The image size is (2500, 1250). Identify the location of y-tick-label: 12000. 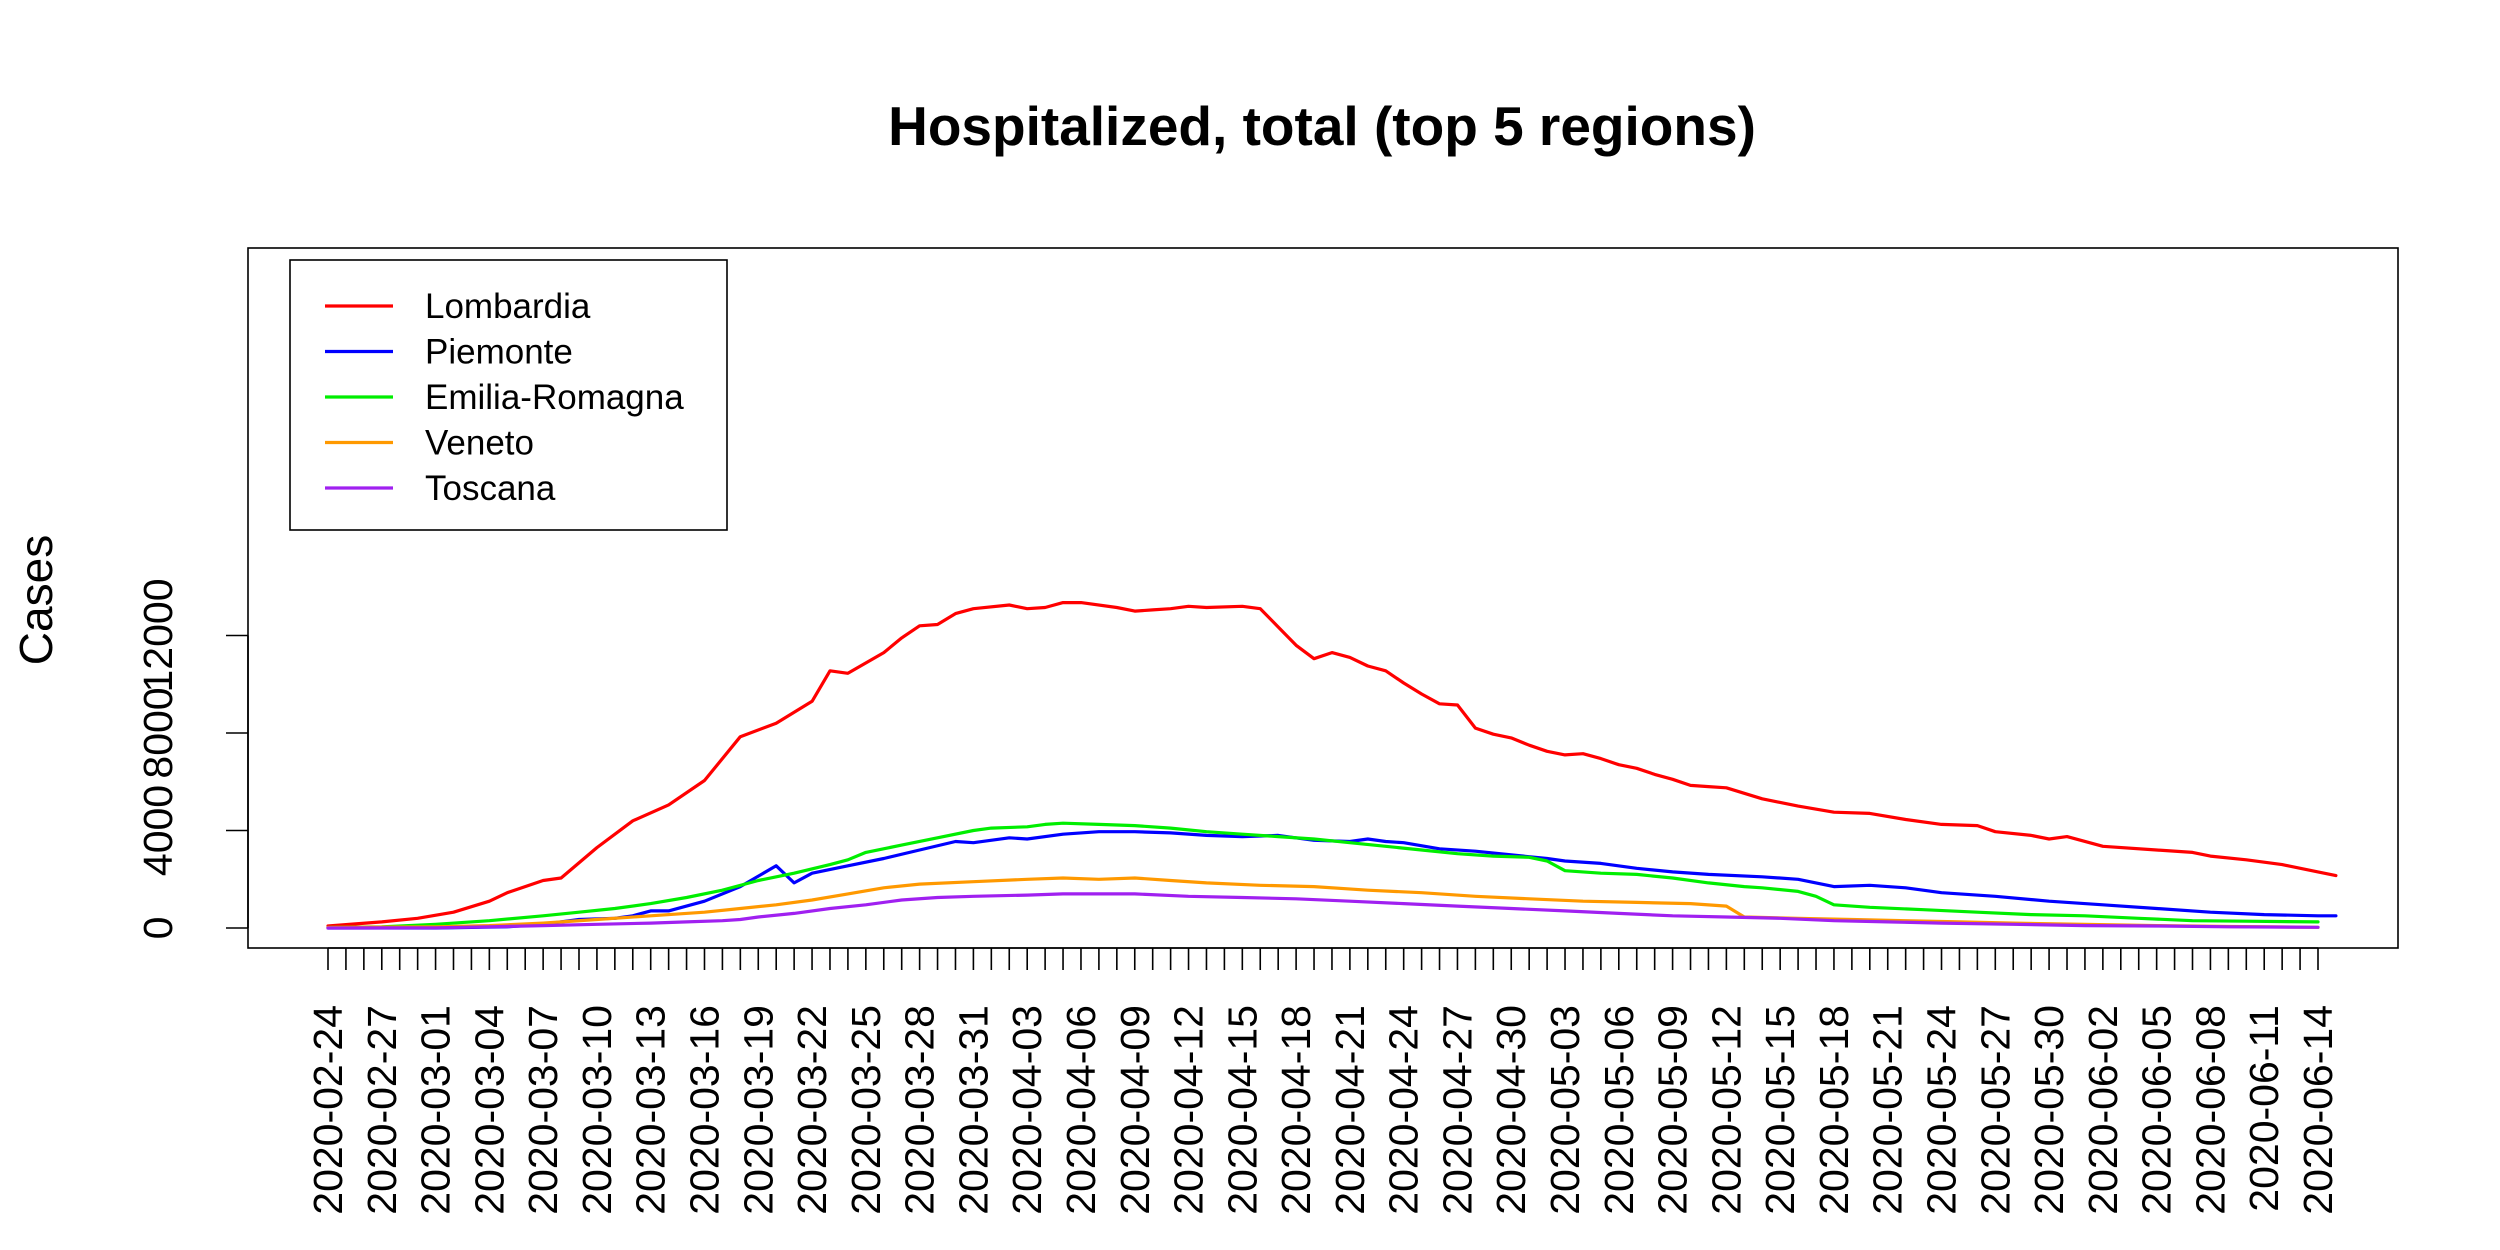
(158, 635).